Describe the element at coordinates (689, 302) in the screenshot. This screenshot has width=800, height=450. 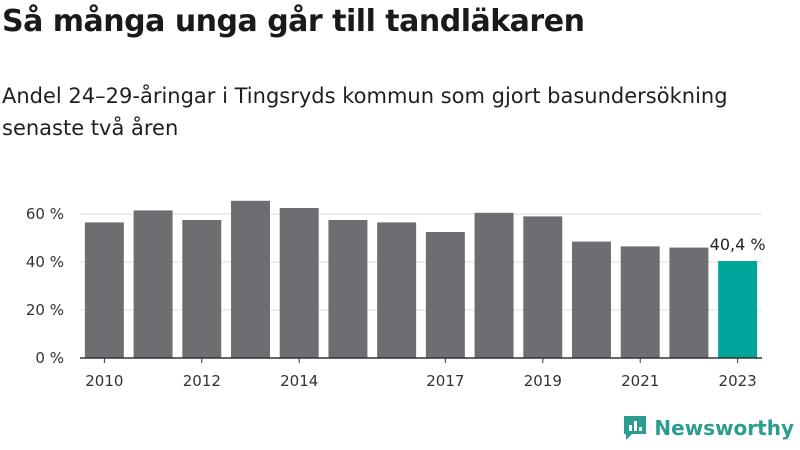
I see `bar-2022` at that location.